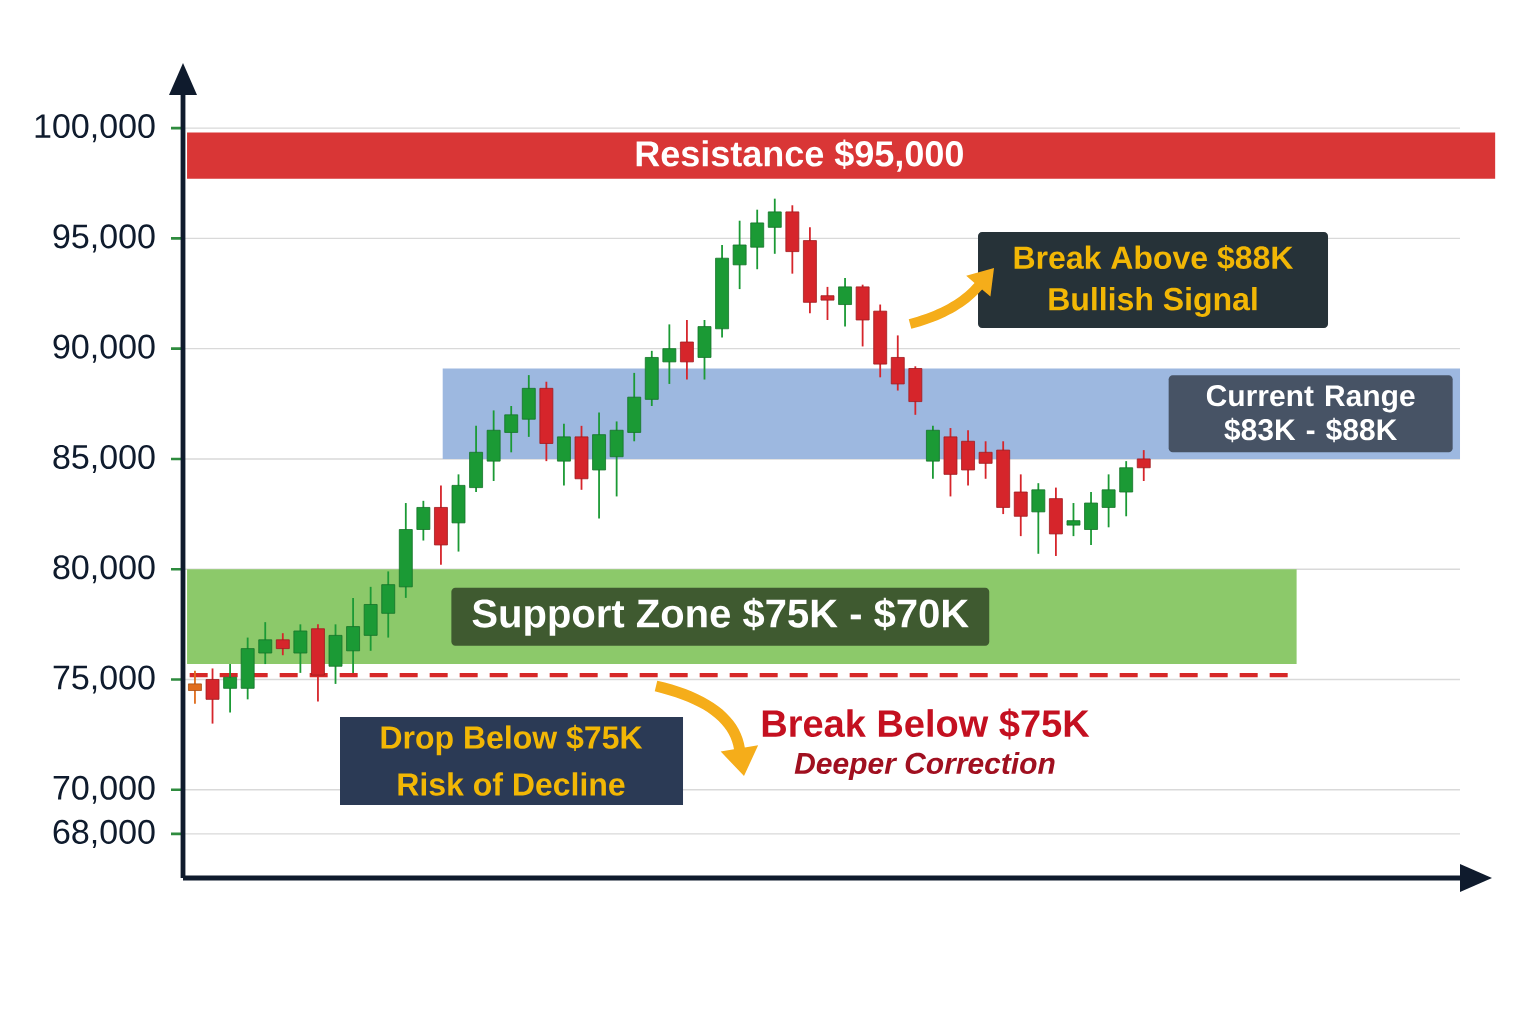  Describe the element at coordinates (1154, 258) in the screenshot. I see `annotation: Break Above $88K` at that location.